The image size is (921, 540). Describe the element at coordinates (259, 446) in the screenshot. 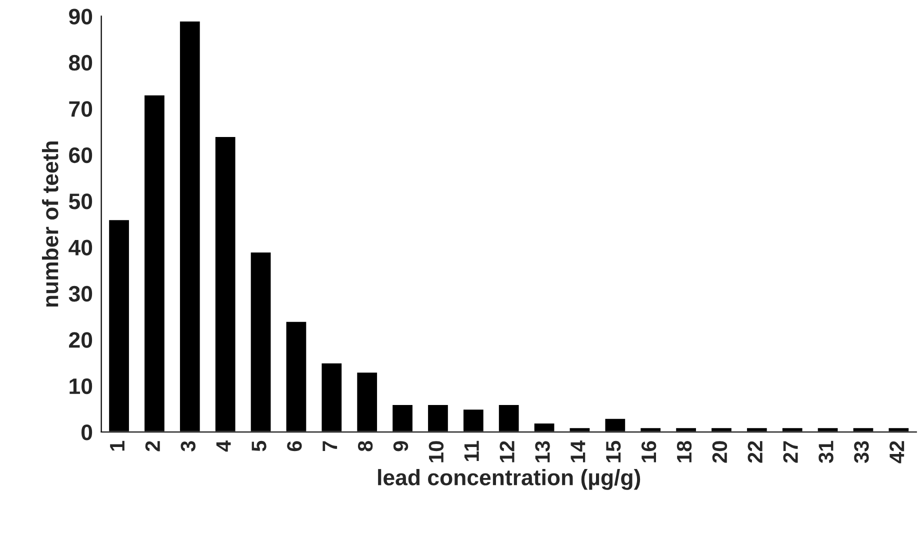

I see `x-tick-label: 5` at that location.